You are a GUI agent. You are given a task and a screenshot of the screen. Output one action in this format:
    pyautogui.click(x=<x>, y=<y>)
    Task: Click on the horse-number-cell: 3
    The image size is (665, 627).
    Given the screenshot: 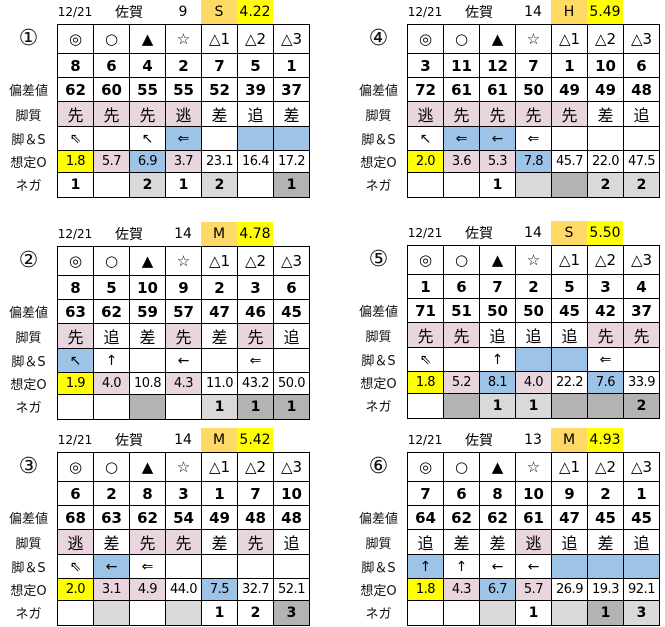 What is the action you would take?
    pyautogui.click(x=183, y=493)
    